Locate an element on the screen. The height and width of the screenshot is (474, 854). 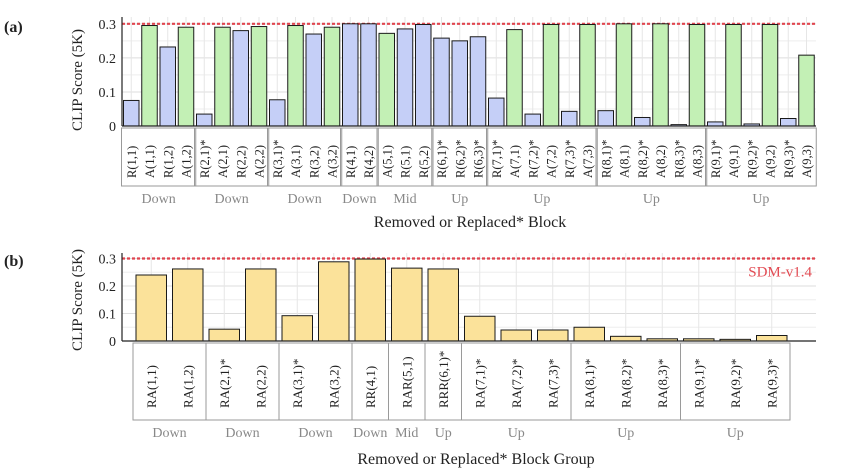
panel-a-category-label: R(7,3)* is located at coordinates (570, 158).